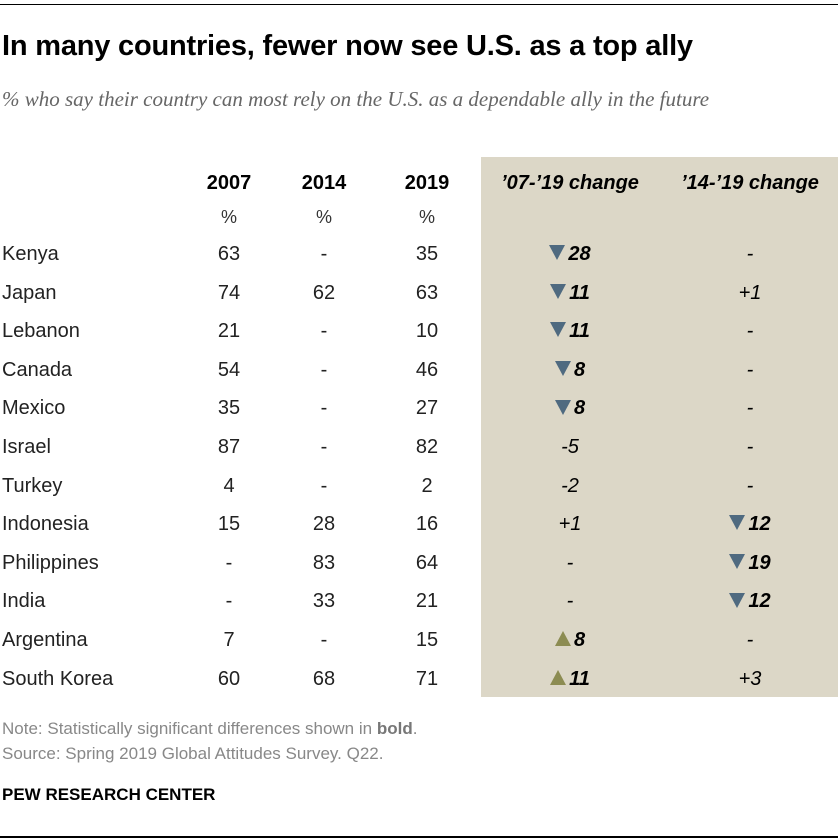  What do you see at coordinates (427, 524) in the screenshot?
I see `value-2019: 16` at bounding box center [427, 524].